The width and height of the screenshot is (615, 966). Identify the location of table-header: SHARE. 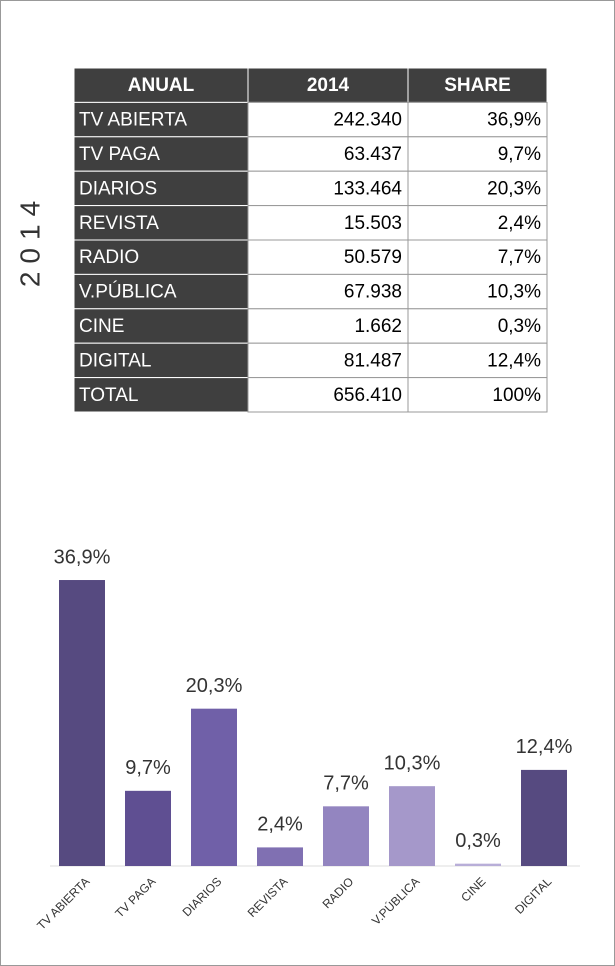
(477, 85).